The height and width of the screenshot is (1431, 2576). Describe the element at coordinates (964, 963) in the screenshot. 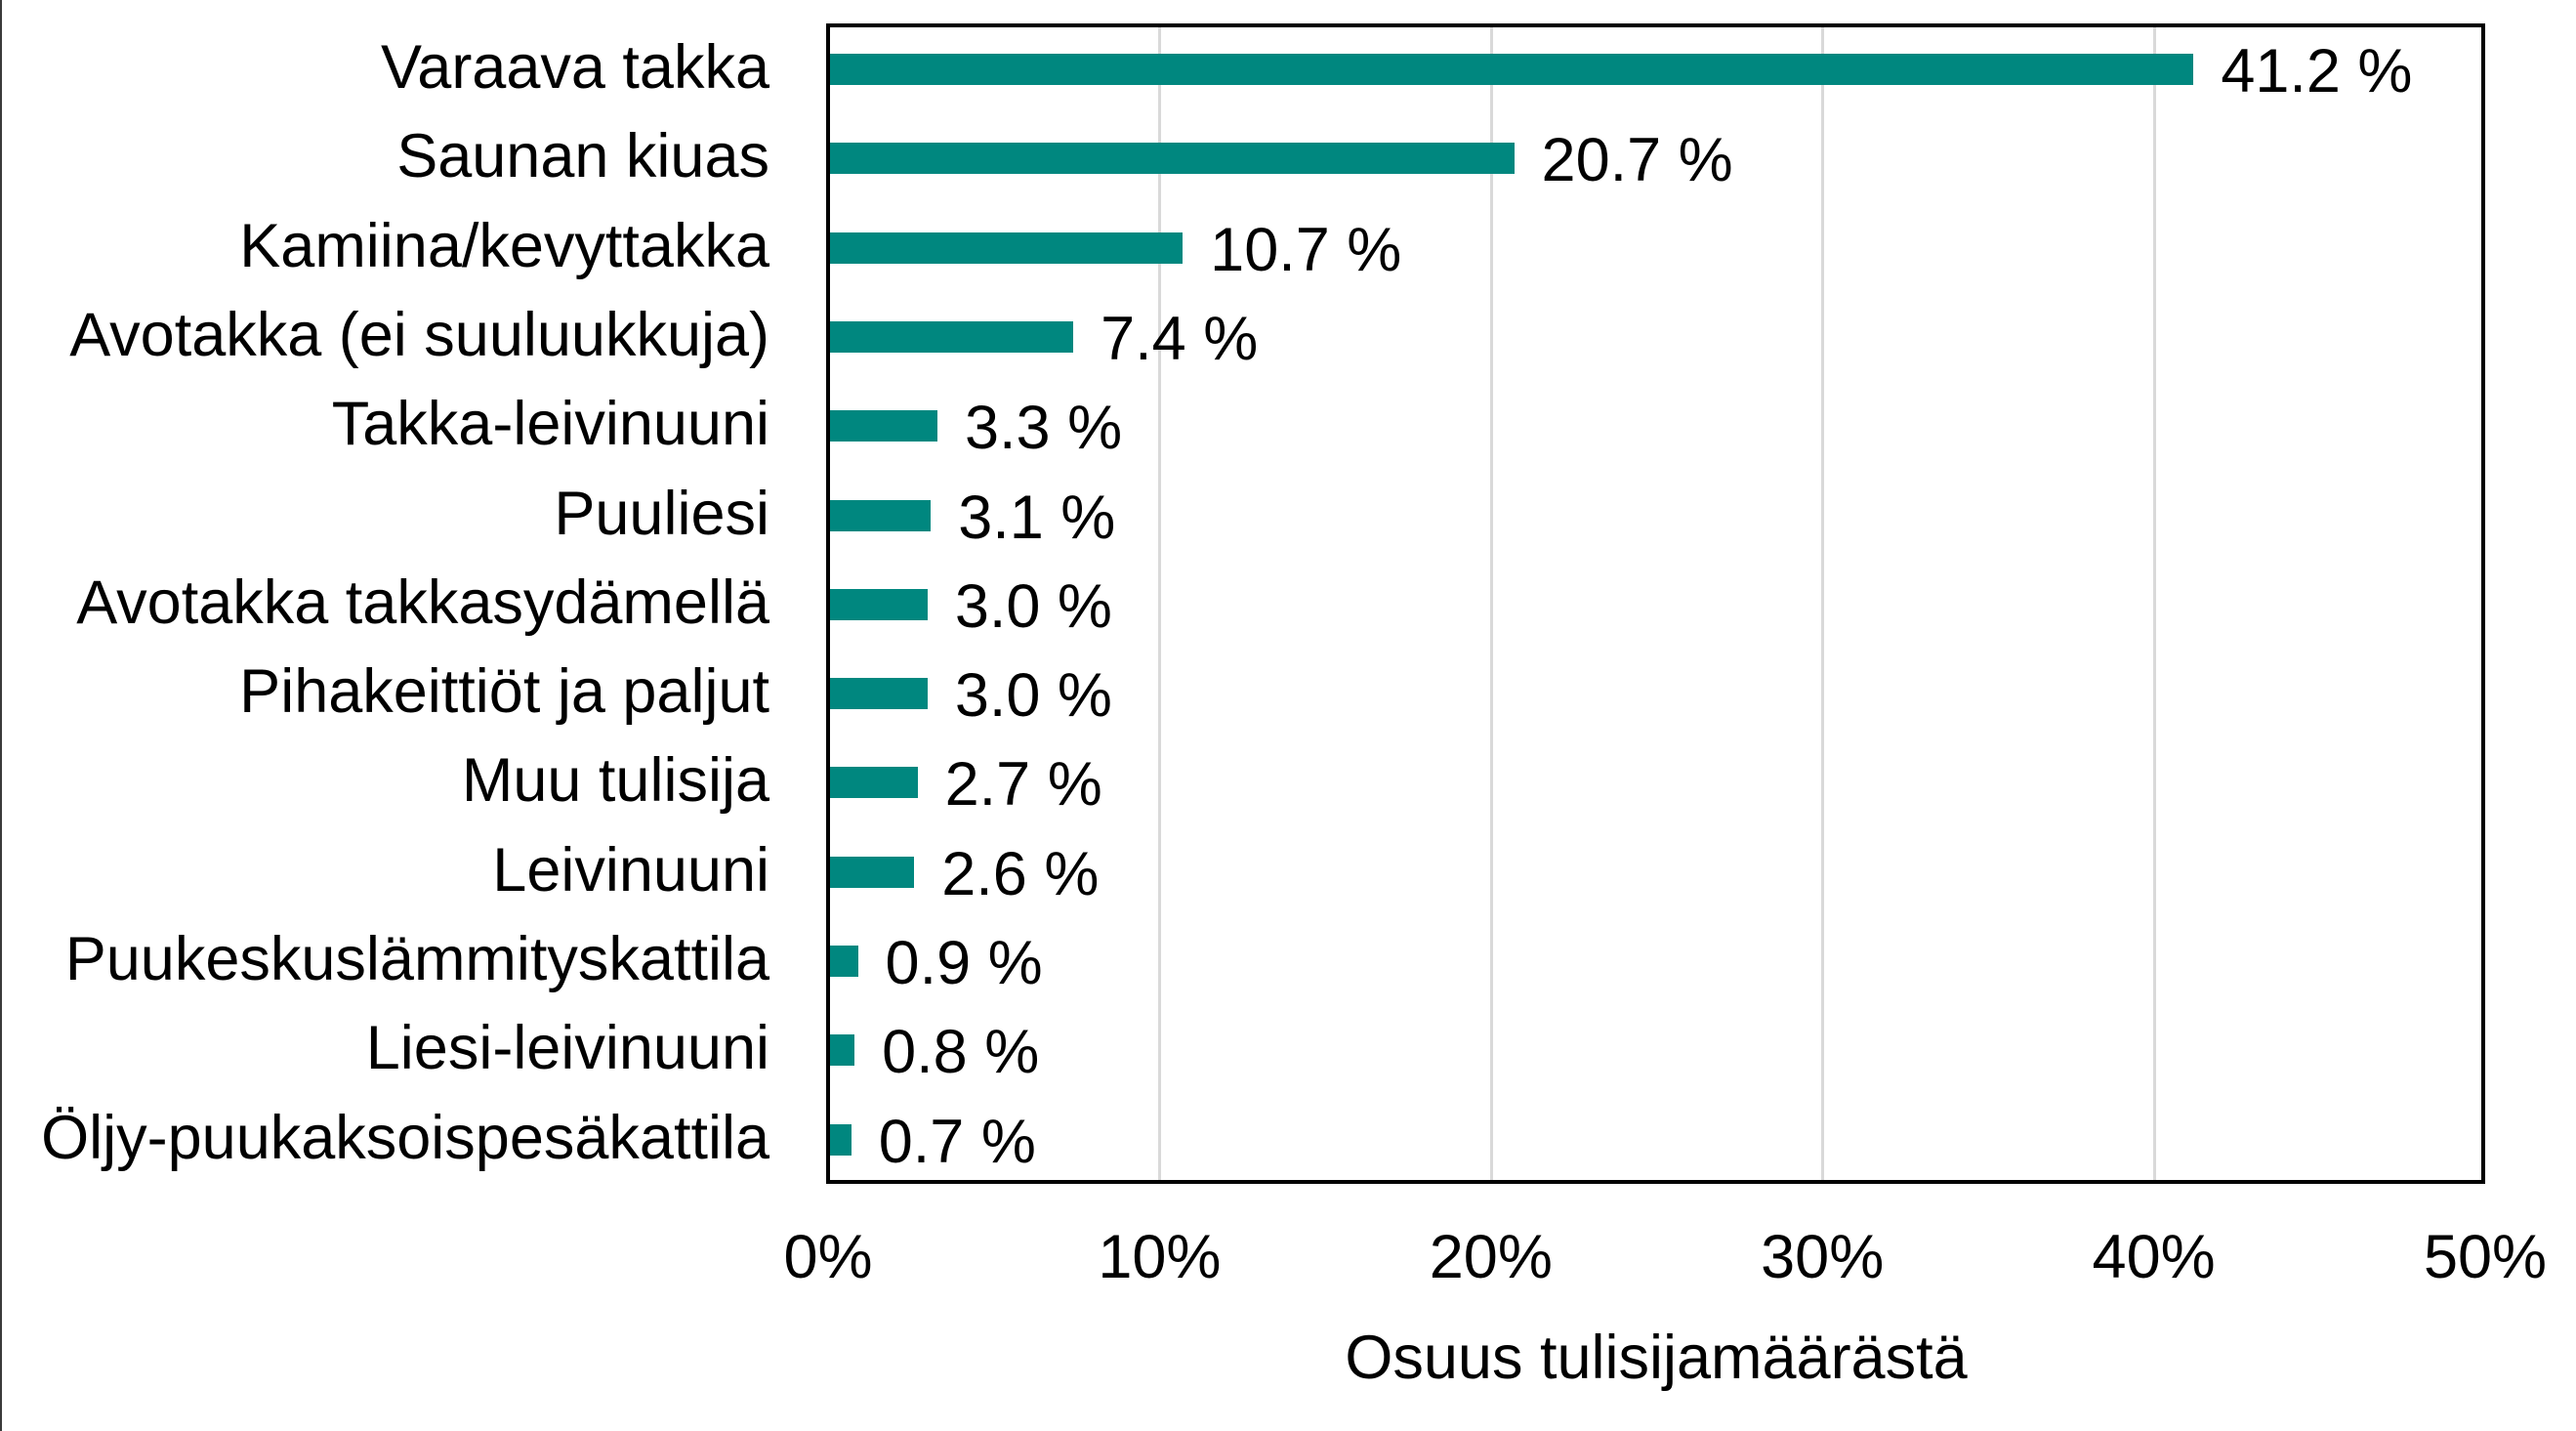

I see `data-label: 0.9 %` at that location.